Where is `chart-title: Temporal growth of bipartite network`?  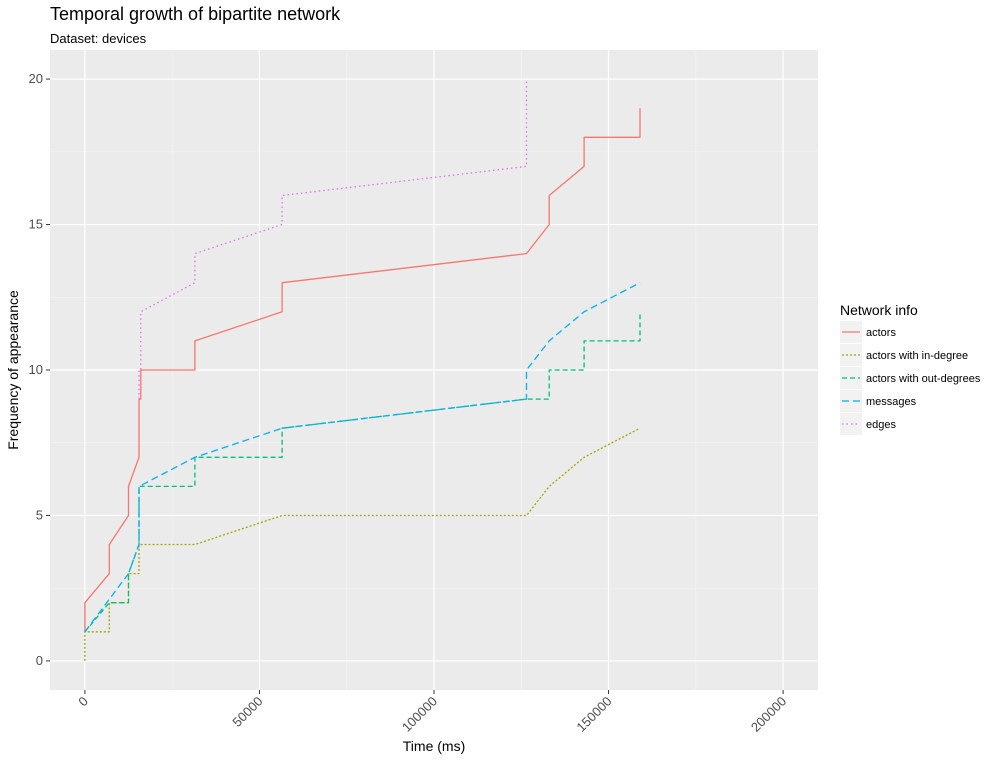 chart-title: Temporal growth of bipartite network is located at coordinates (195, 14).